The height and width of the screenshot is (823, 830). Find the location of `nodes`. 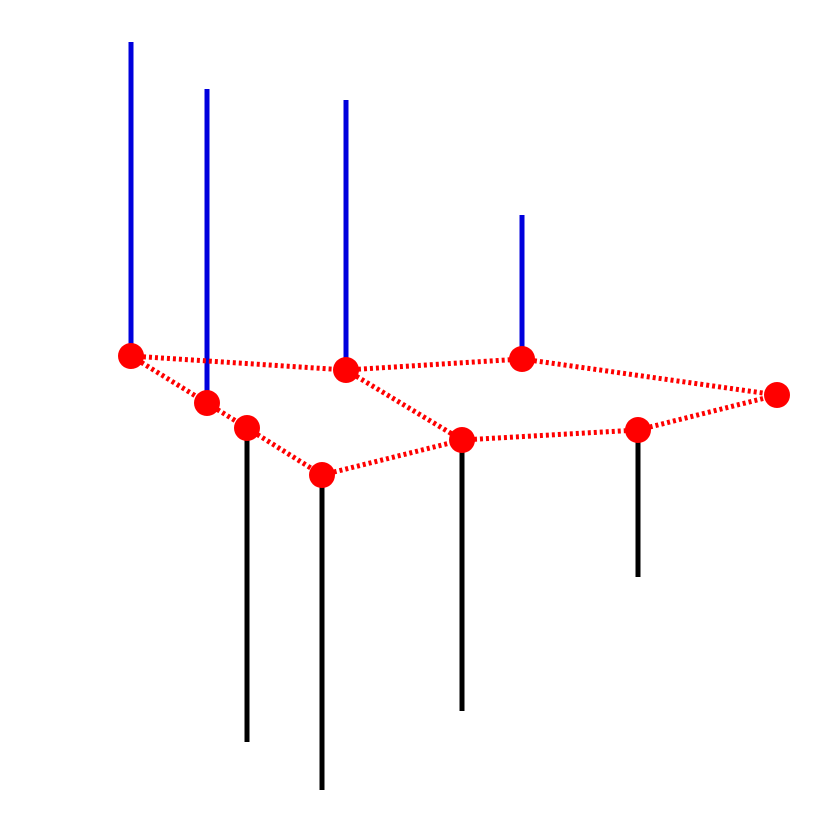

nodes is located at coordinates (454, 415).